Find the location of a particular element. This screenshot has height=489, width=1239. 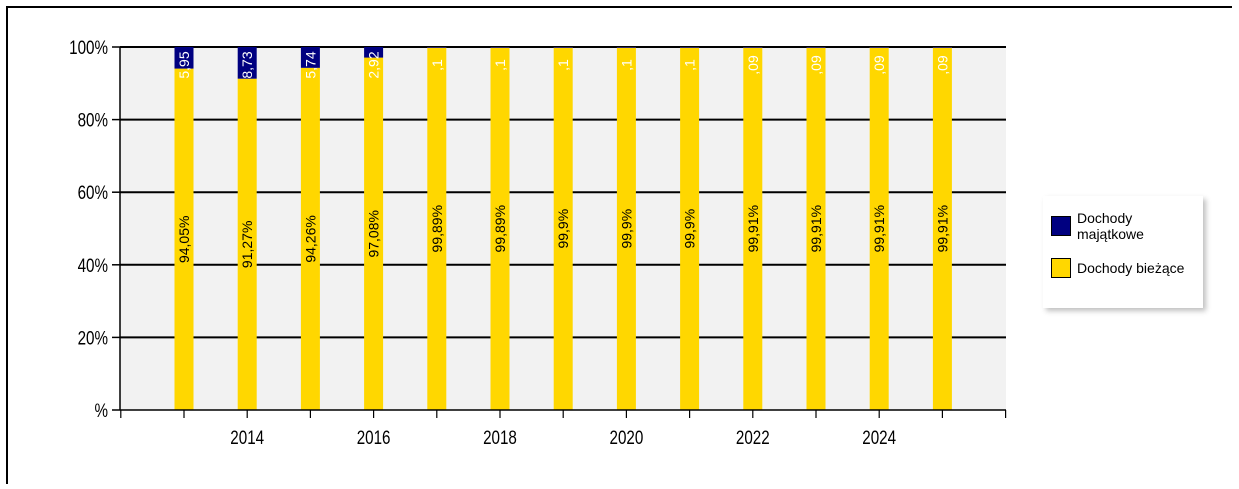

legend-item-biezace: Dochody bieżące is located at coordinates (1117, 268).